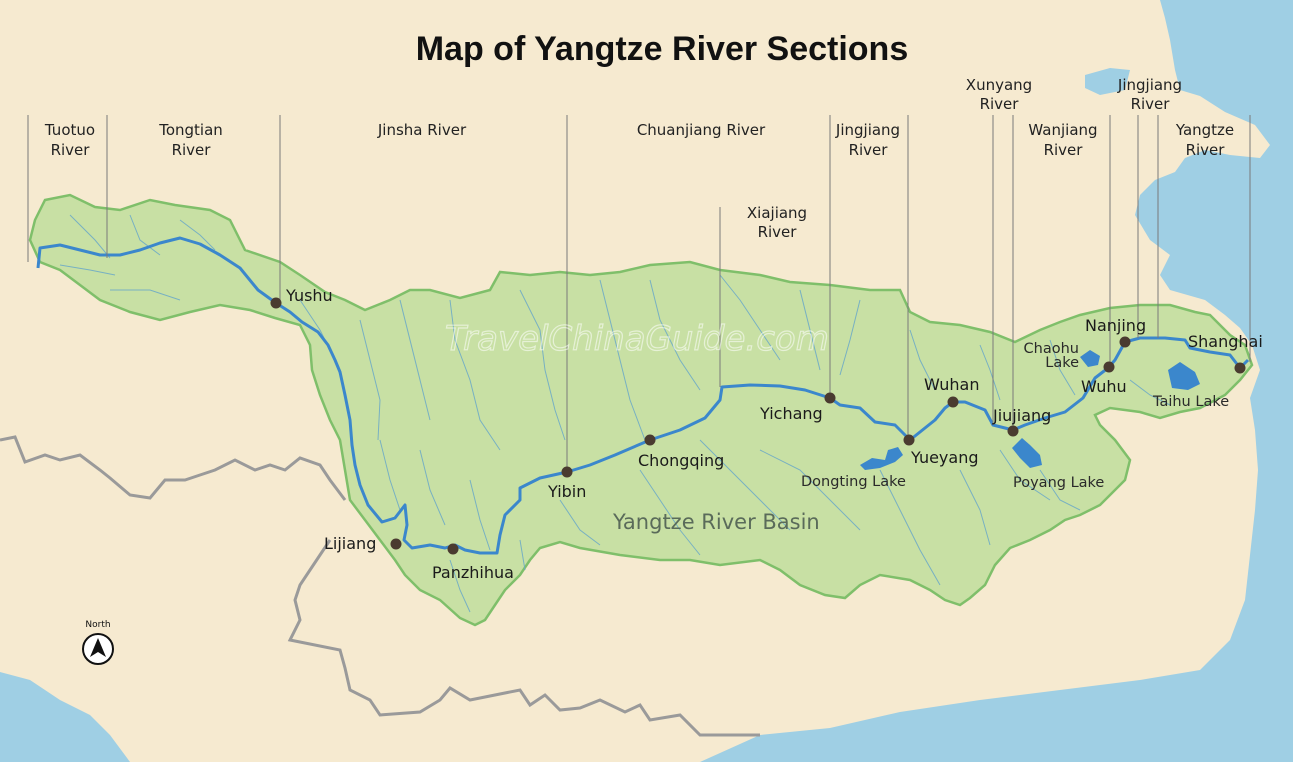 This screenshot has width=1293, height=762. I want to click on section-label-wanjiang-2: River, so click(1064, 150).